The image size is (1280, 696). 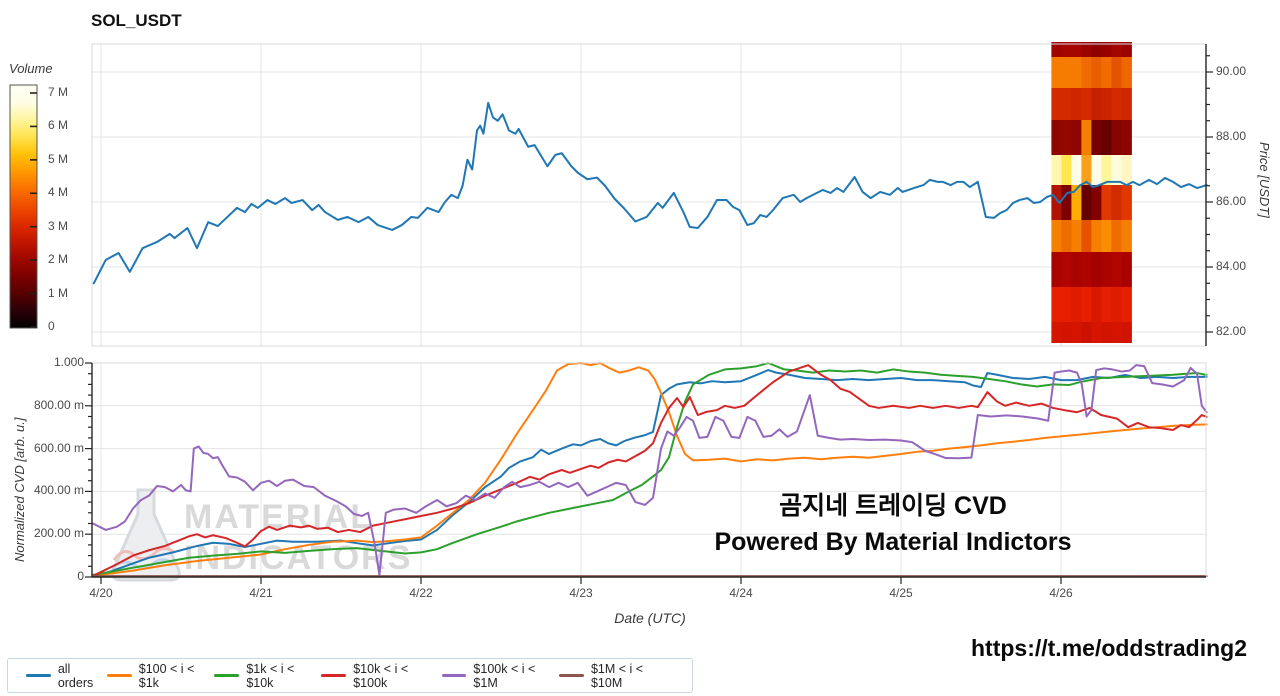 What do you see at coordinates (166, 675) in the screenshot?
I see `legend-item-label: $100 < i < $1k` at bounding box center [166, 675].